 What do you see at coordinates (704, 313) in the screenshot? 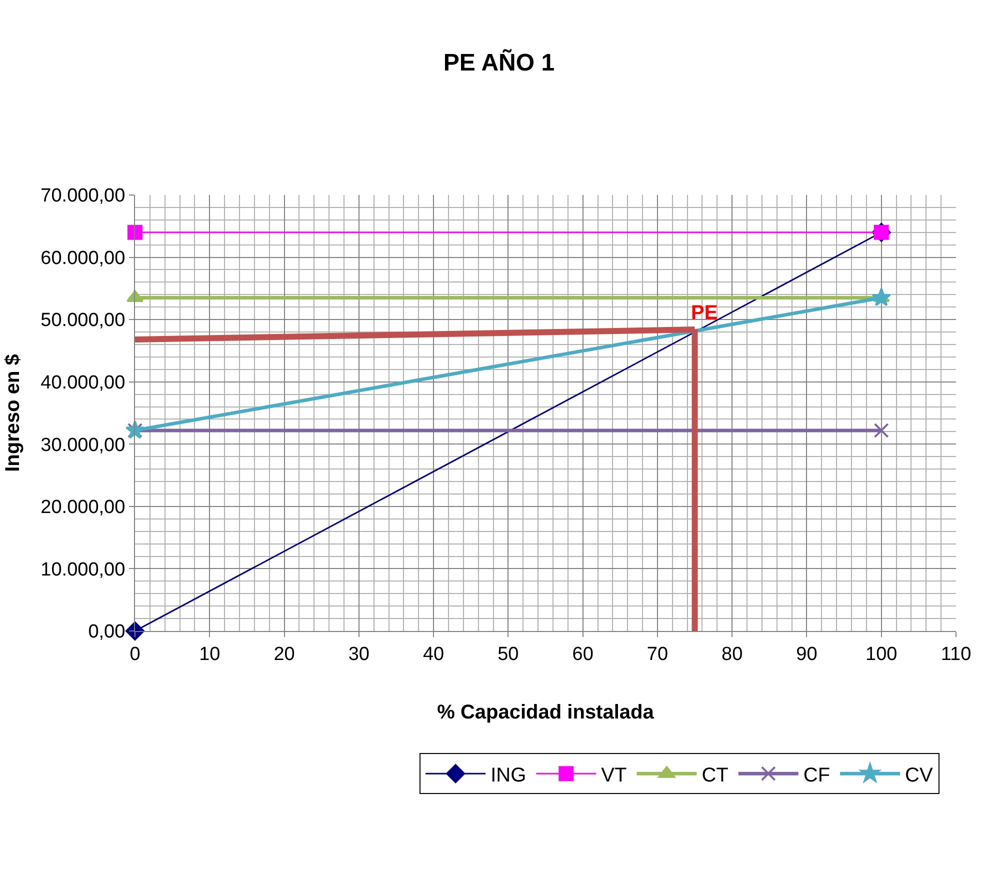
I see `annotation: PE` at bounding box center [704, 313].